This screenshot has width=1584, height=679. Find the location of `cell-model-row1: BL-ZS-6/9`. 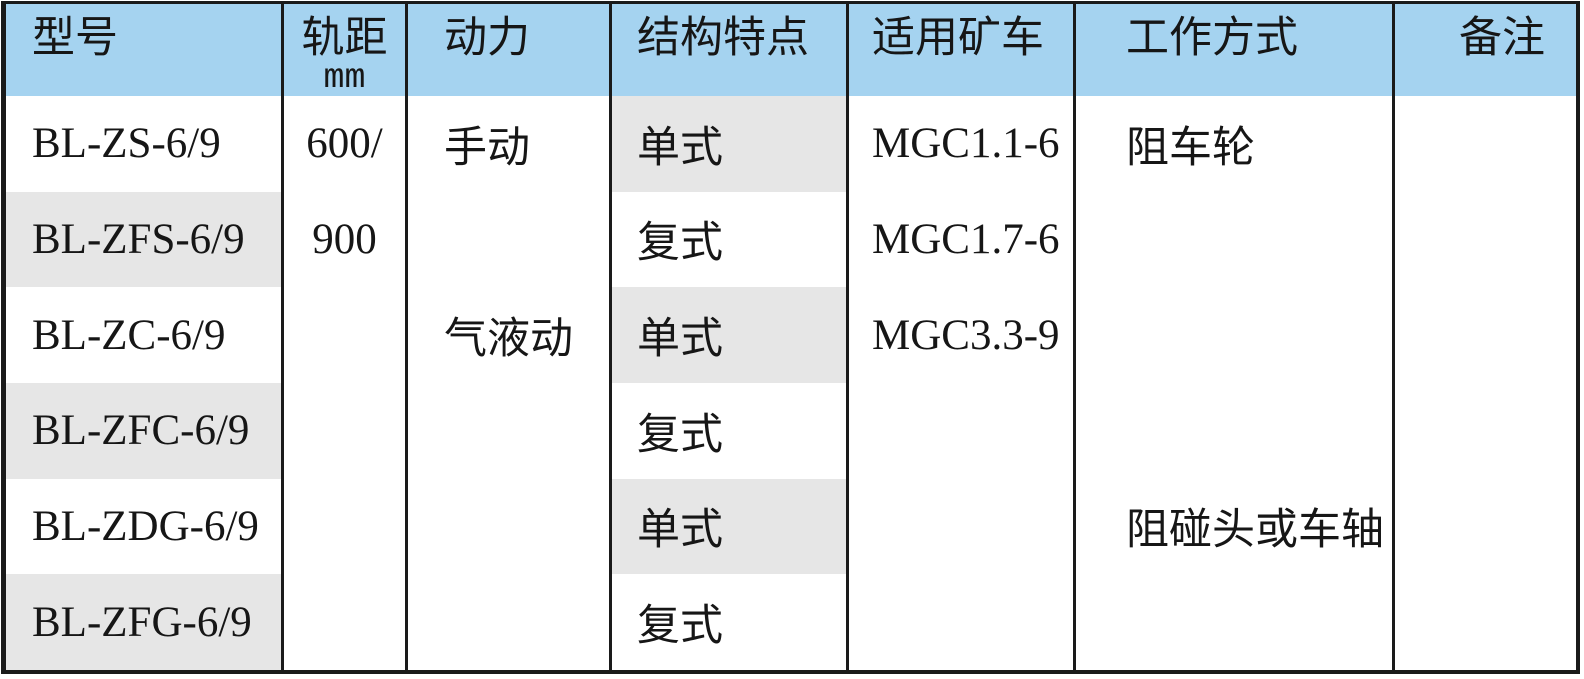

cell-model-row1: BL-ZS-6/9 is located at coordinates (126, 144).